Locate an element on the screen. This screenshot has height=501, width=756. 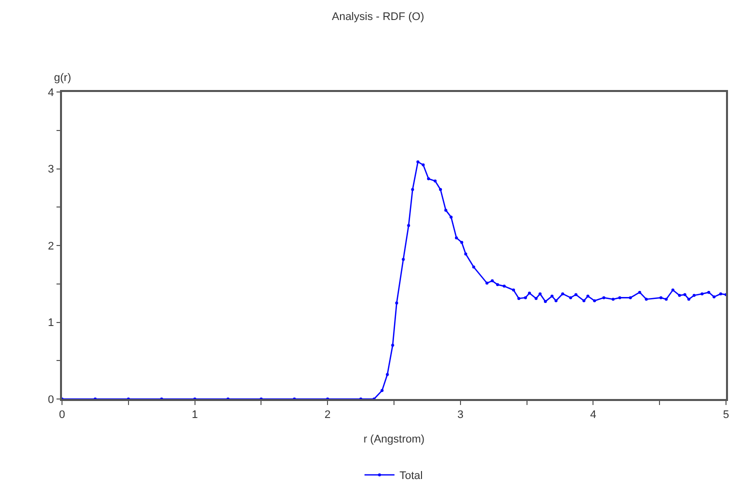
y-axis-title: g(r) is located at coordinates (63, 78).